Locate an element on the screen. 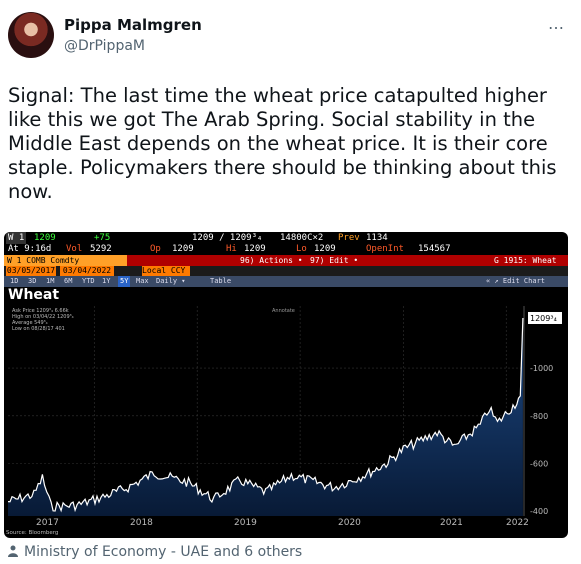  op-label: Op is located at coordinates (155, 249).